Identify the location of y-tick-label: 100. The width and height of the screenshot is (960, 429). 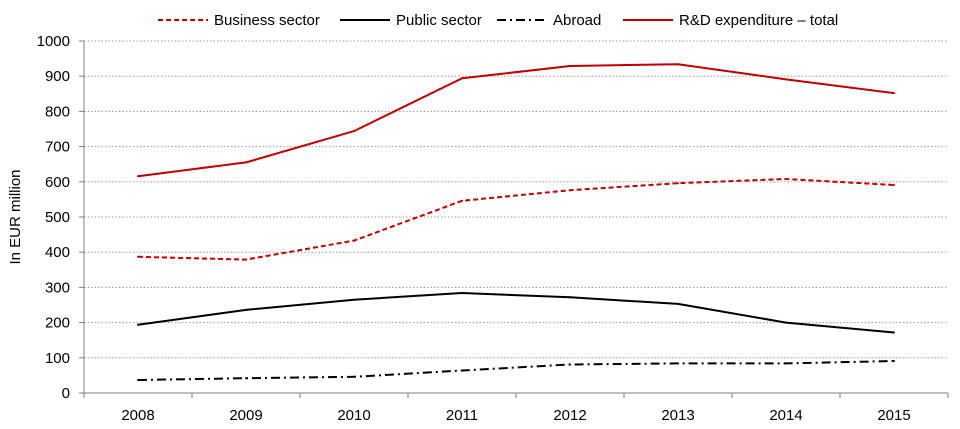
(57, 358).